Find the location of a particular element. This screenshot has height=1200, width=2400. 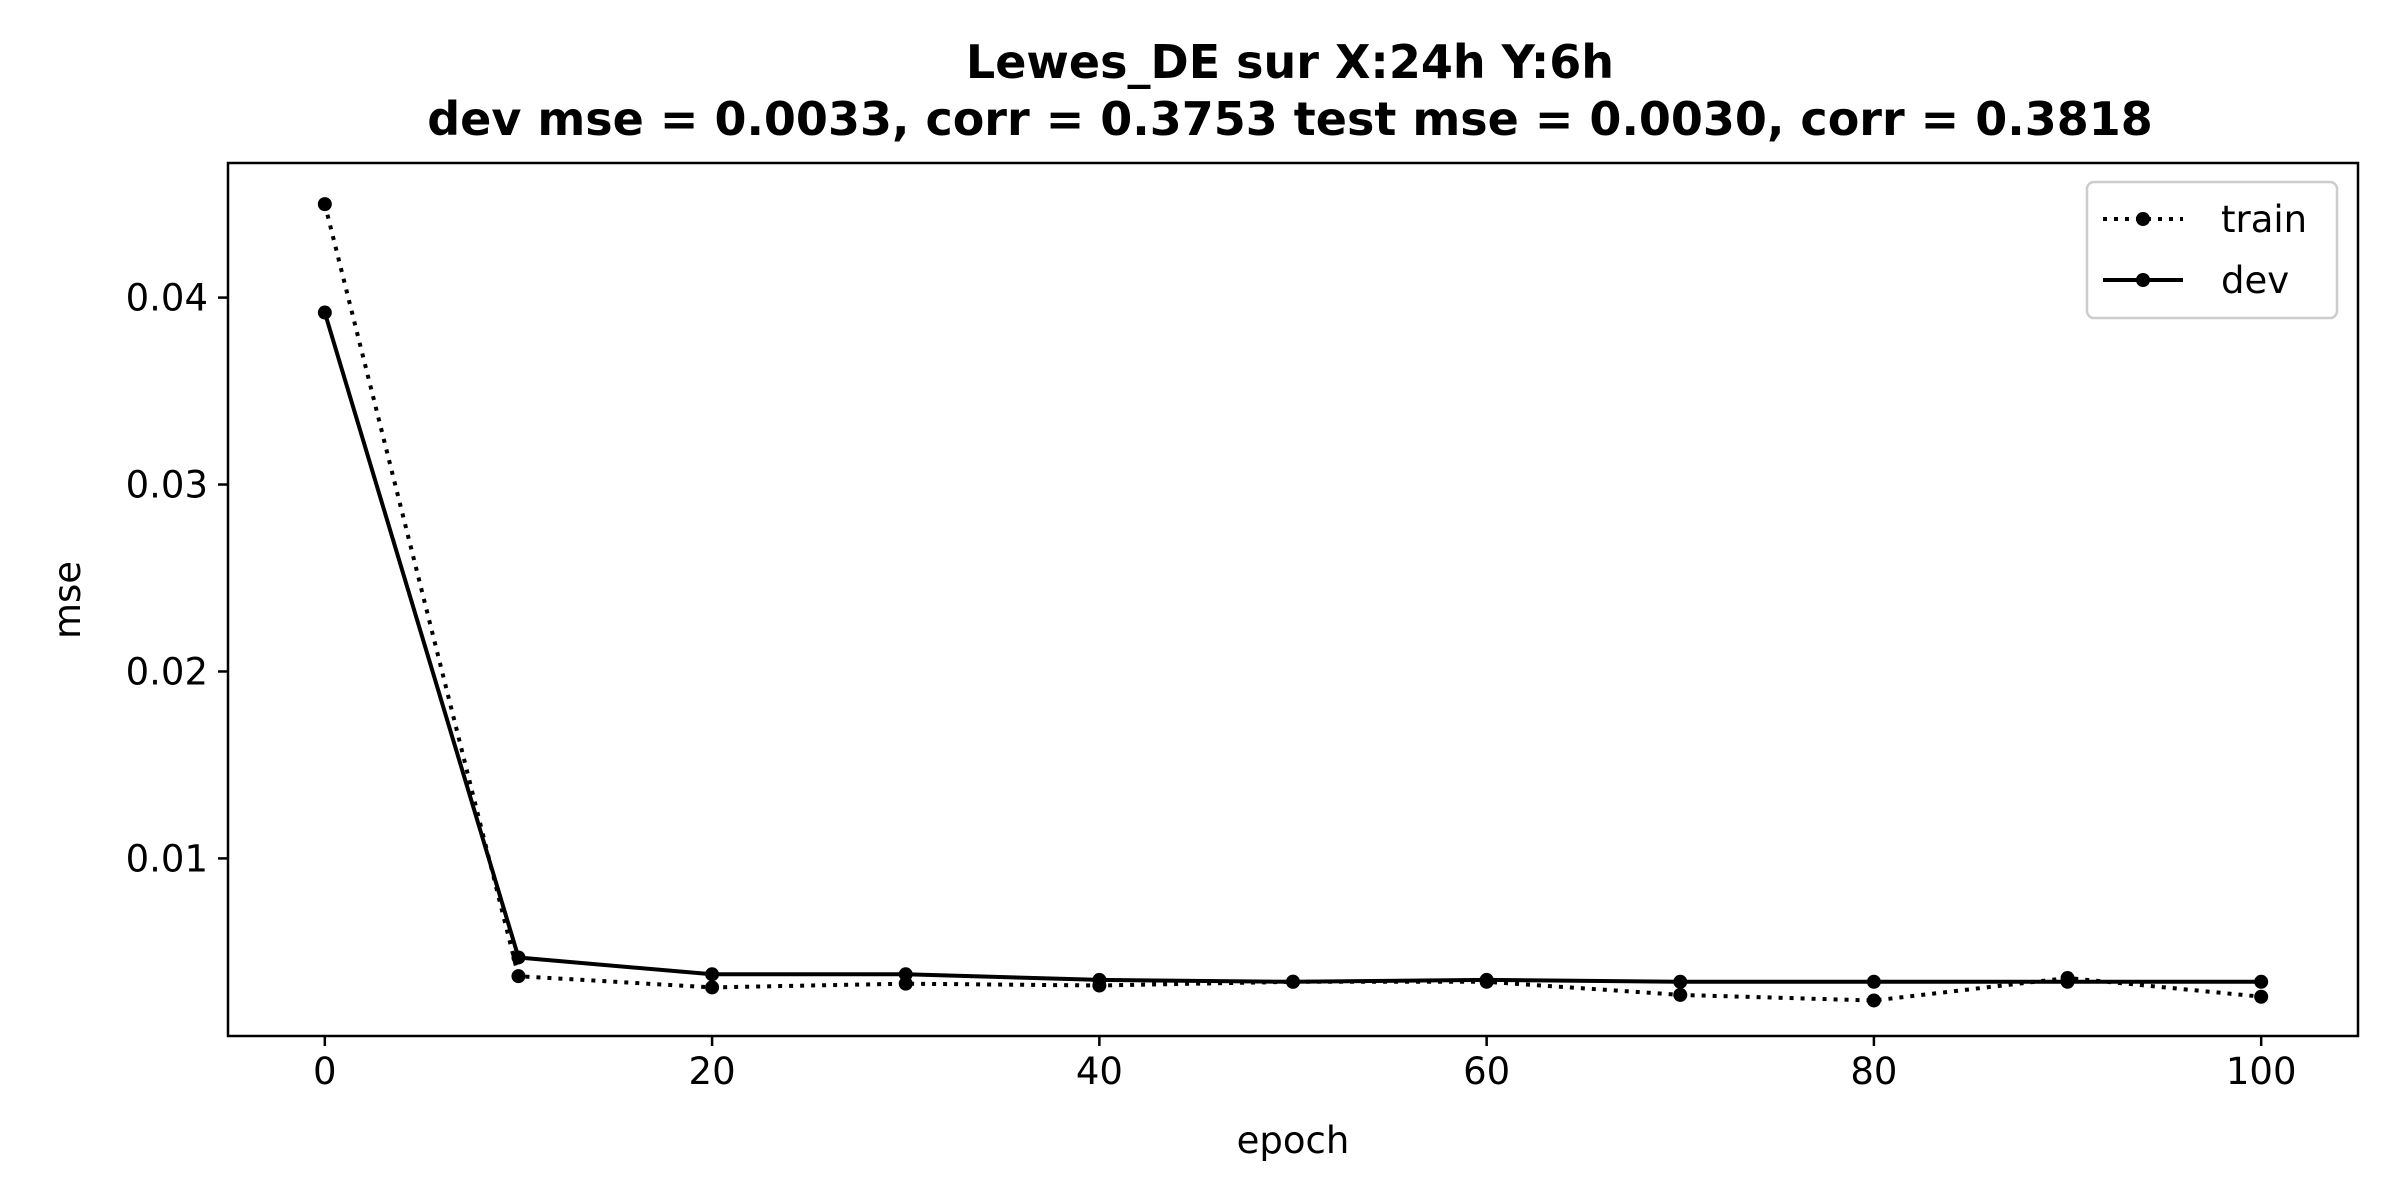

y-tick-label: 0.04 is located at coordinates (167, 298).